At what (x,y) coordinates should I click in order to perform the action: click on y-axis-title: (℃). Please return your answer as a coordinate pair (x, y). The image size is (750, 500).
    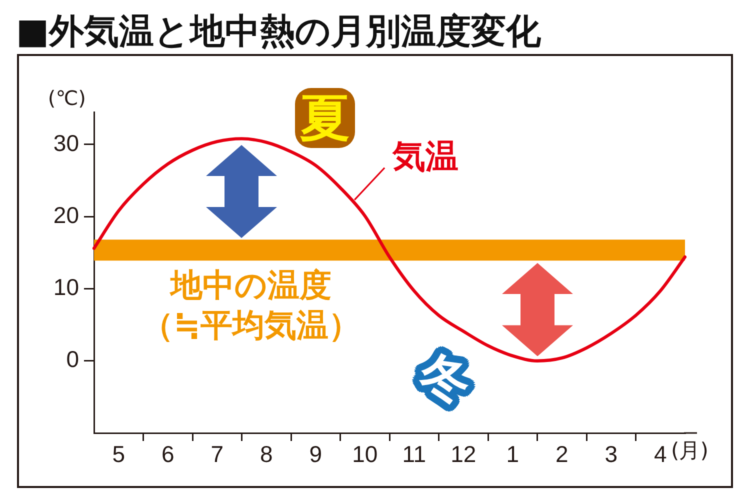
    Looking at the image, I should click on (67, 98).